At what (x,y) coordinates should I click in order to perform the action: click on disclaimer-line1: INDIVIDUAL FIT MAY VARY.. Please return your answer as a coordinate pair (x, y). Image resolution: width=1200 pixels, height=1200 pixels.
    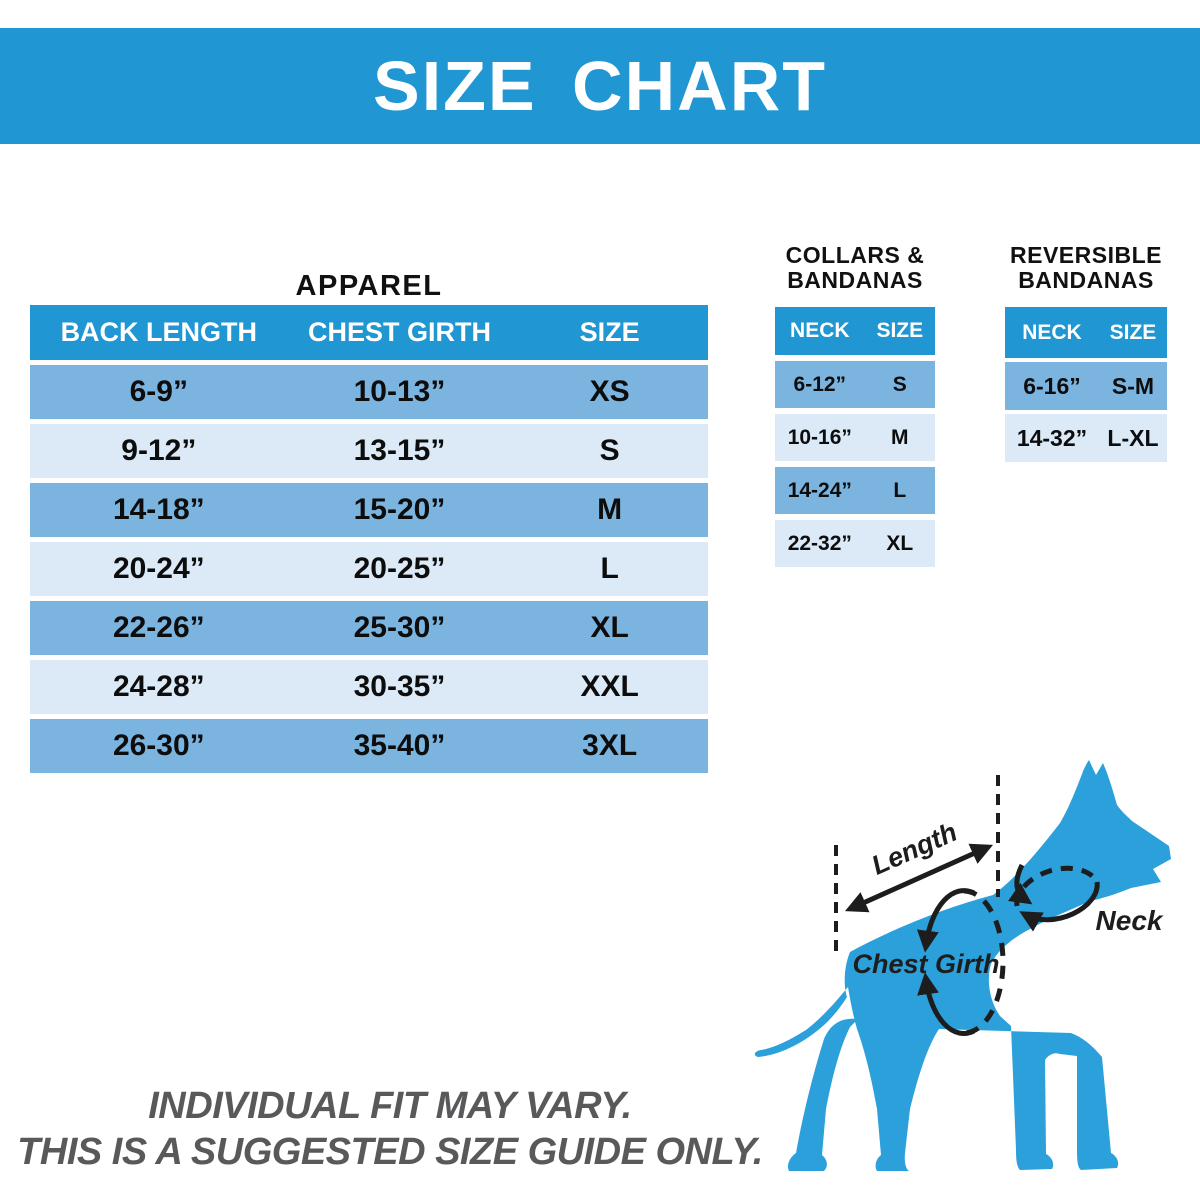
    Looking at the image, I should click on (390, 1106).